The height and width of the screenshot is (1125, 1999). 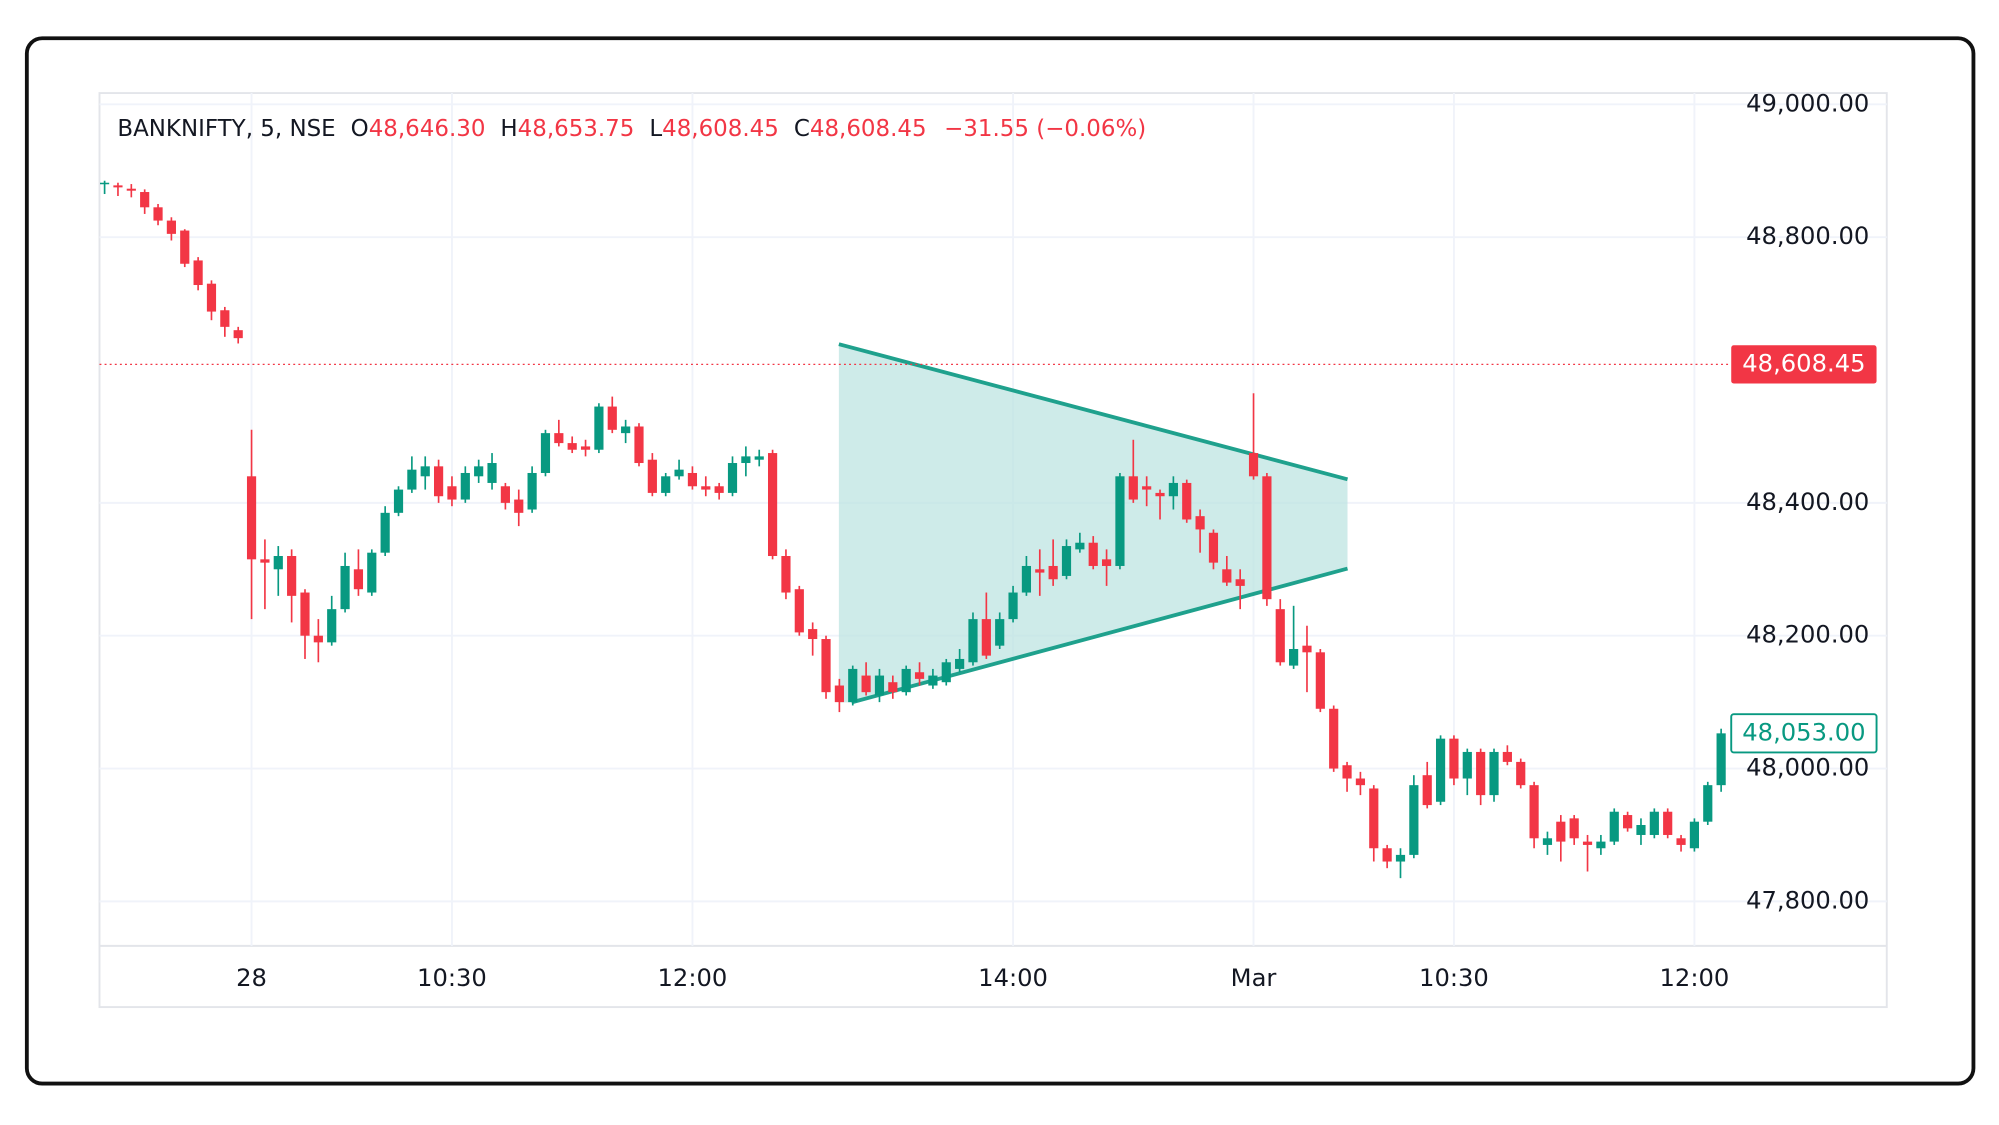 What do you see at coordinates (1807, 768) in the screenshot?
I see `y-tick-label: 48,000.00` at bounding box center [1807, 768].